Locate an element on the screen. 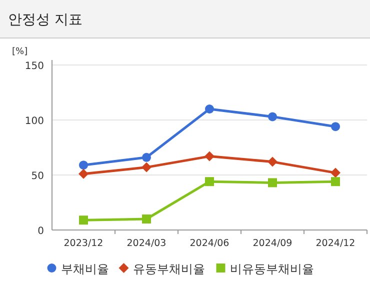 Image resolution: width=370 pixels, height=285 pixels. xtick: 2023/12 is located at coordinates (84, 243).